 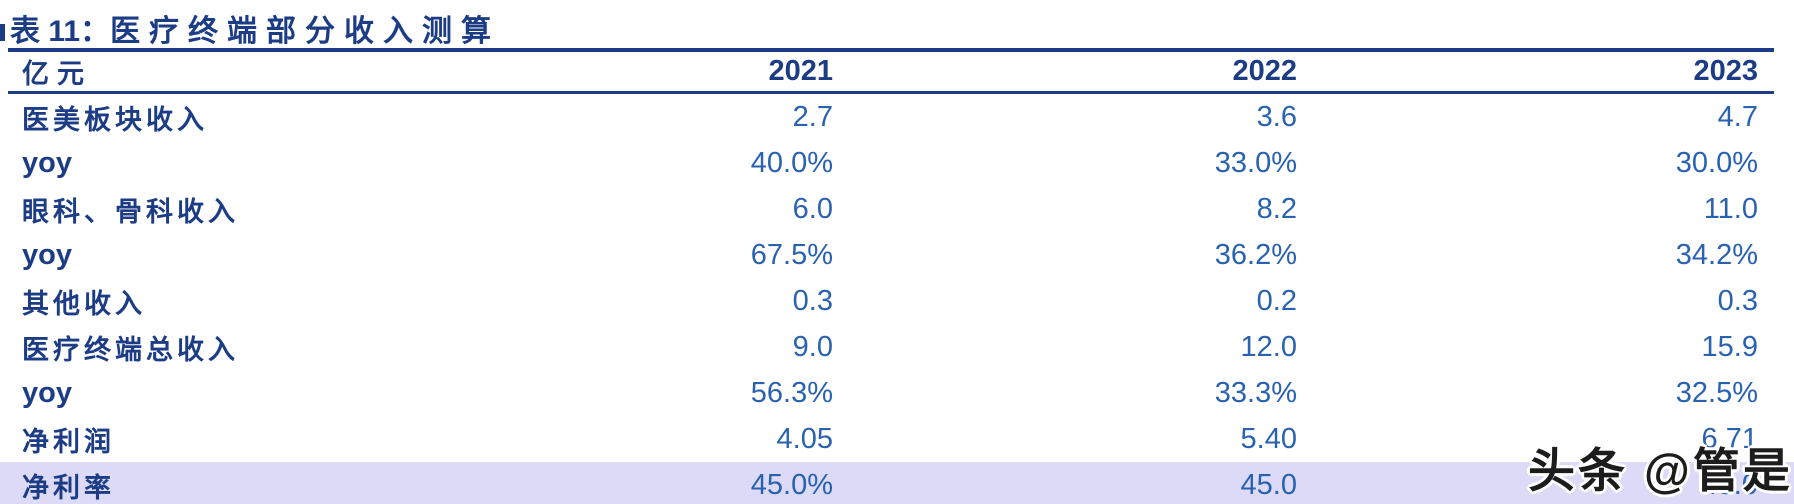 What do you see at coordinates (791, 484) in the screenshot?
I see `cell-value: 45.0%` at bounding box center [791, 484].